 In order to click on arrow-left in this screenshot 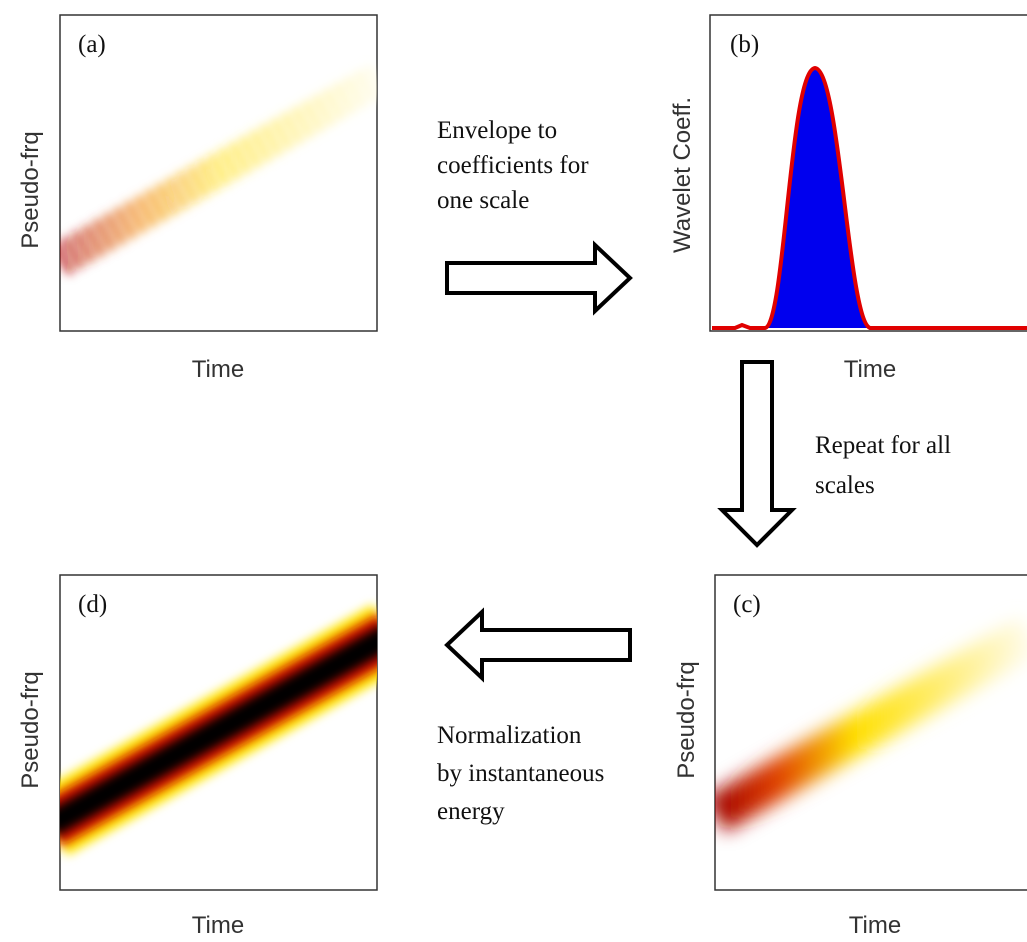, I will do `click(538, 645)`.